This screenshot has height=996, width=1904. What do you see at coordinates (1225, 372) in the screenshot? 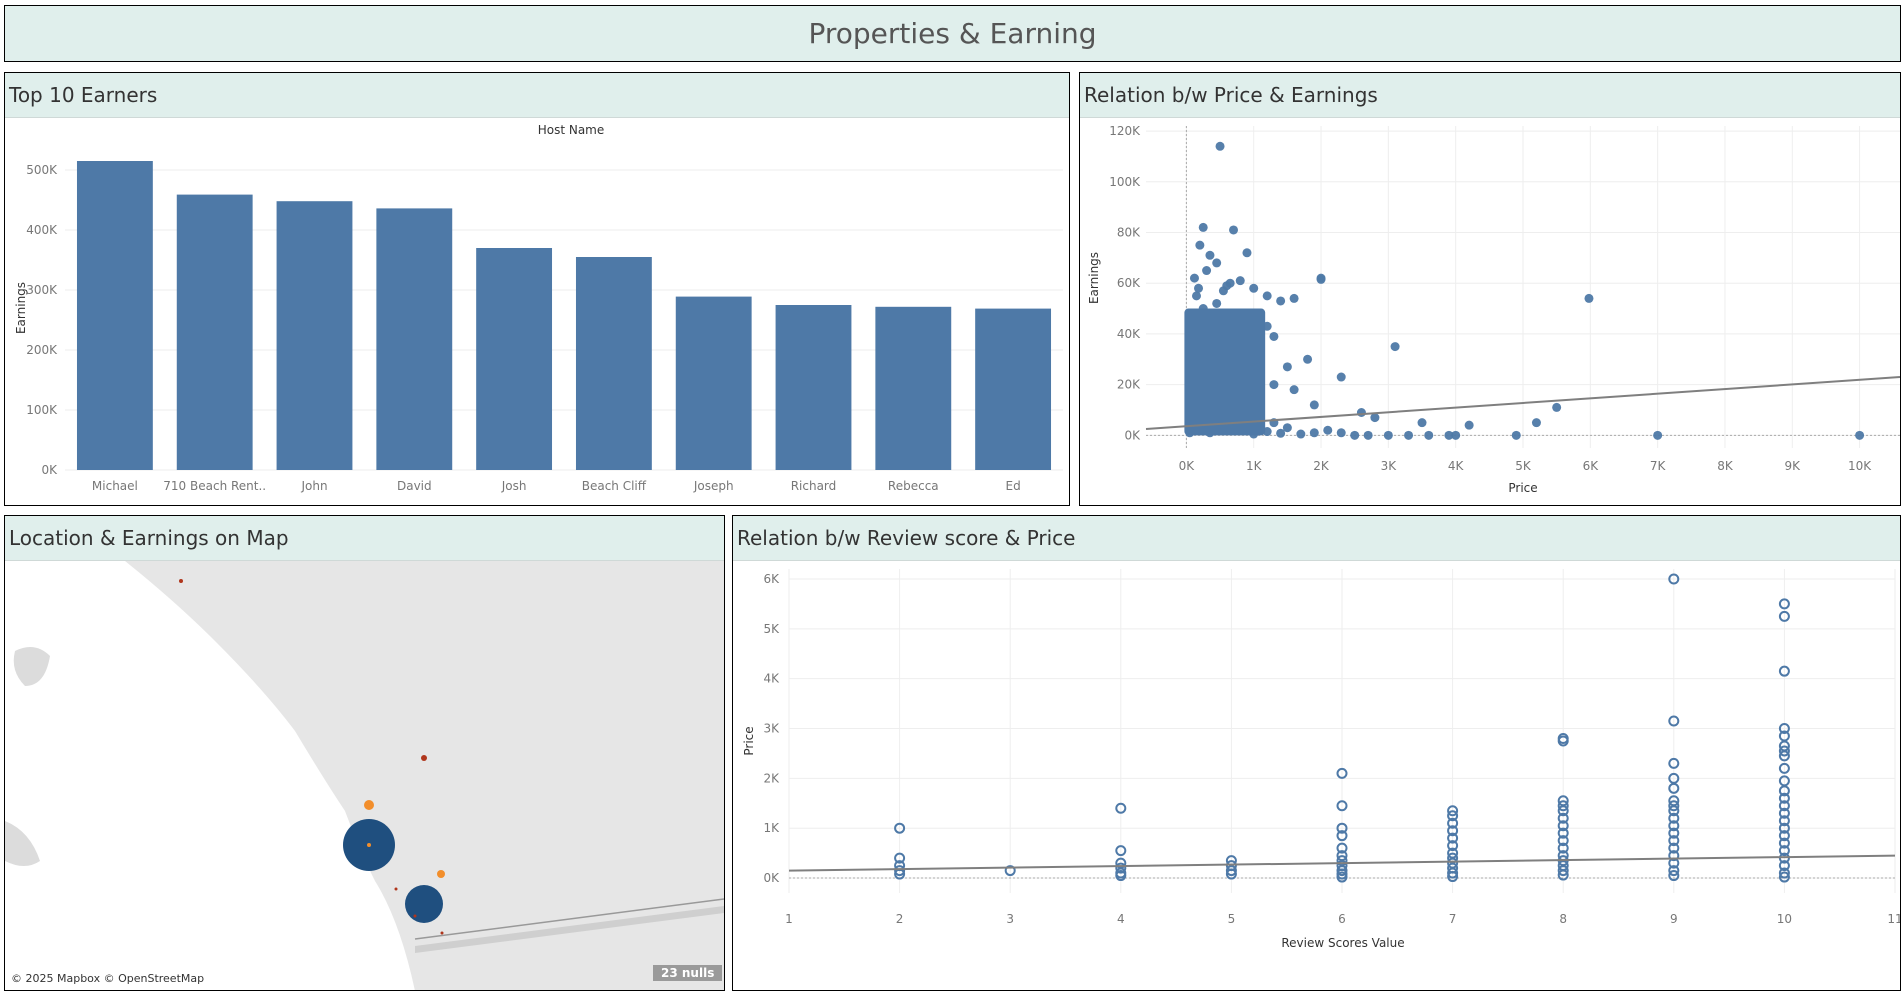
I see `pe-point-cluster` at bounding box center [1225, 372].